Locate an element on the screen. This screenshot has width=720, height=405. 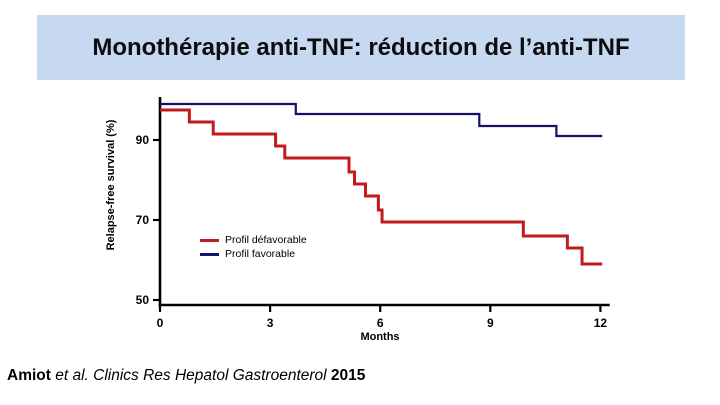
navy-line-swatch-icon is located at coordinates (209, 254).